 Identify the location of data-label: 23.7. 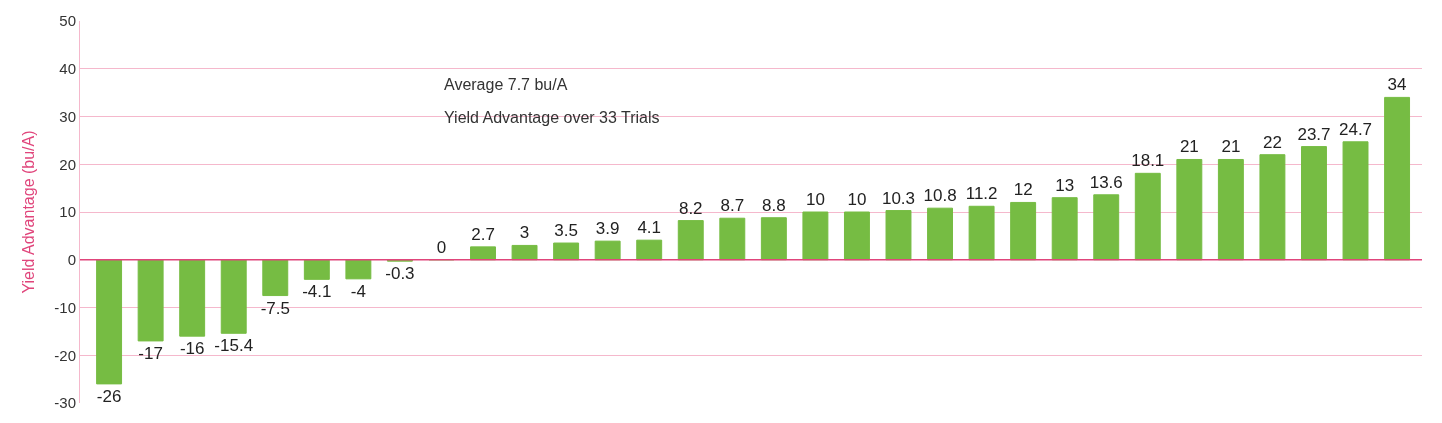
(1314, 134).